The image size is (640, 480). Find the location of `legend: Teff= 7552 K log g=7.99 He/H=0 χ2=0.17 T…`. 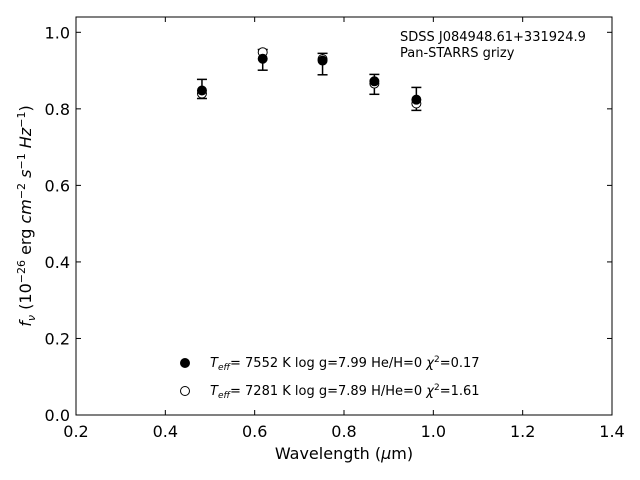

legend: Teff= 7552 K log g=7.99 He/H=0 χ2=0.17 T… is located at coordinates (330, 378).